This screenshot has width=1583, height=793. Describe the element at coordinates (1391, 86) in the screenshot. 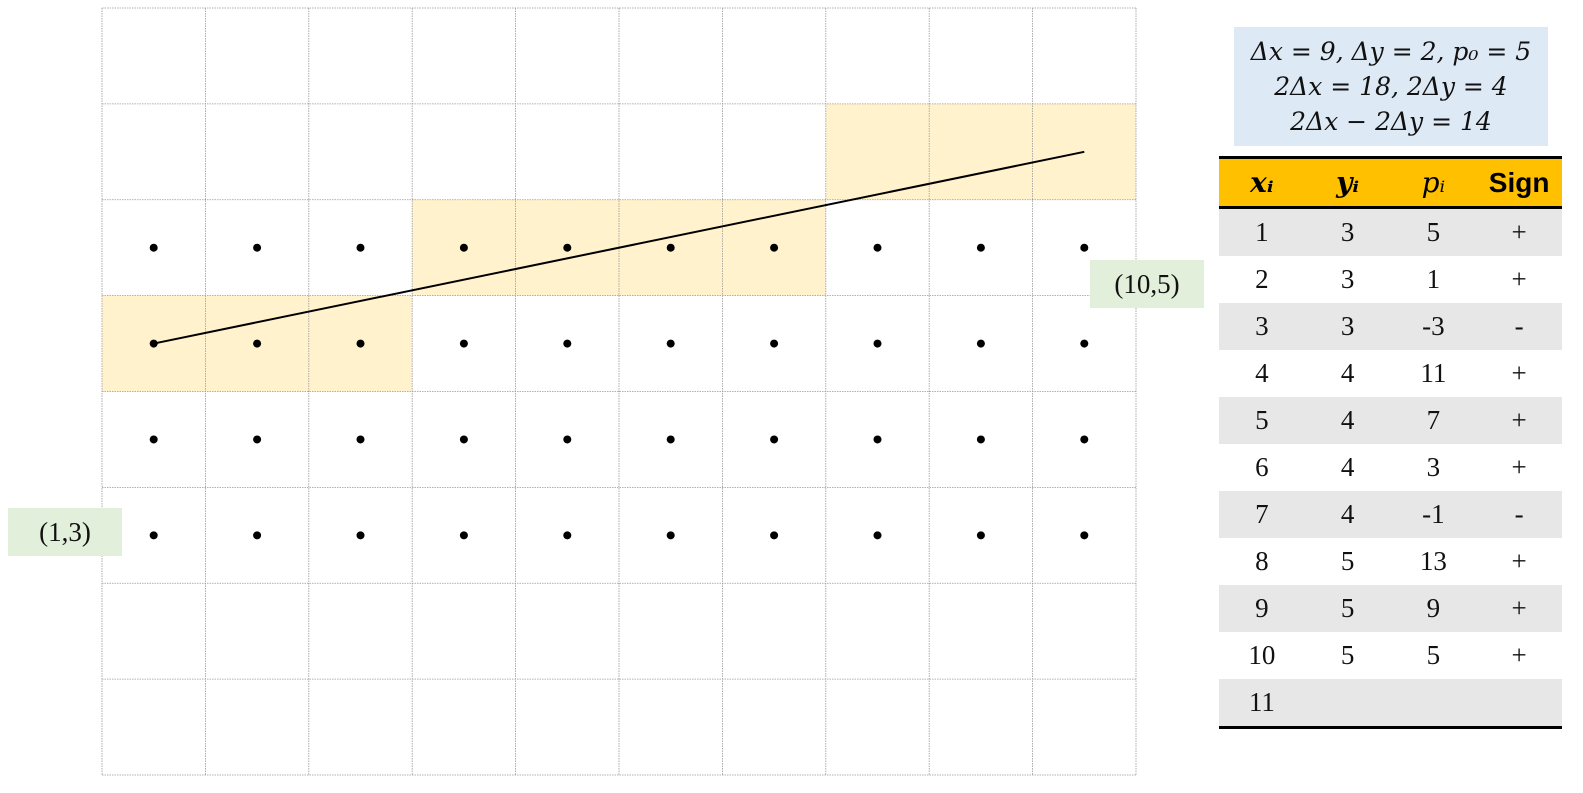

I see `params-line-2: 2Δx = 18, 2Δy = 4` at that location.